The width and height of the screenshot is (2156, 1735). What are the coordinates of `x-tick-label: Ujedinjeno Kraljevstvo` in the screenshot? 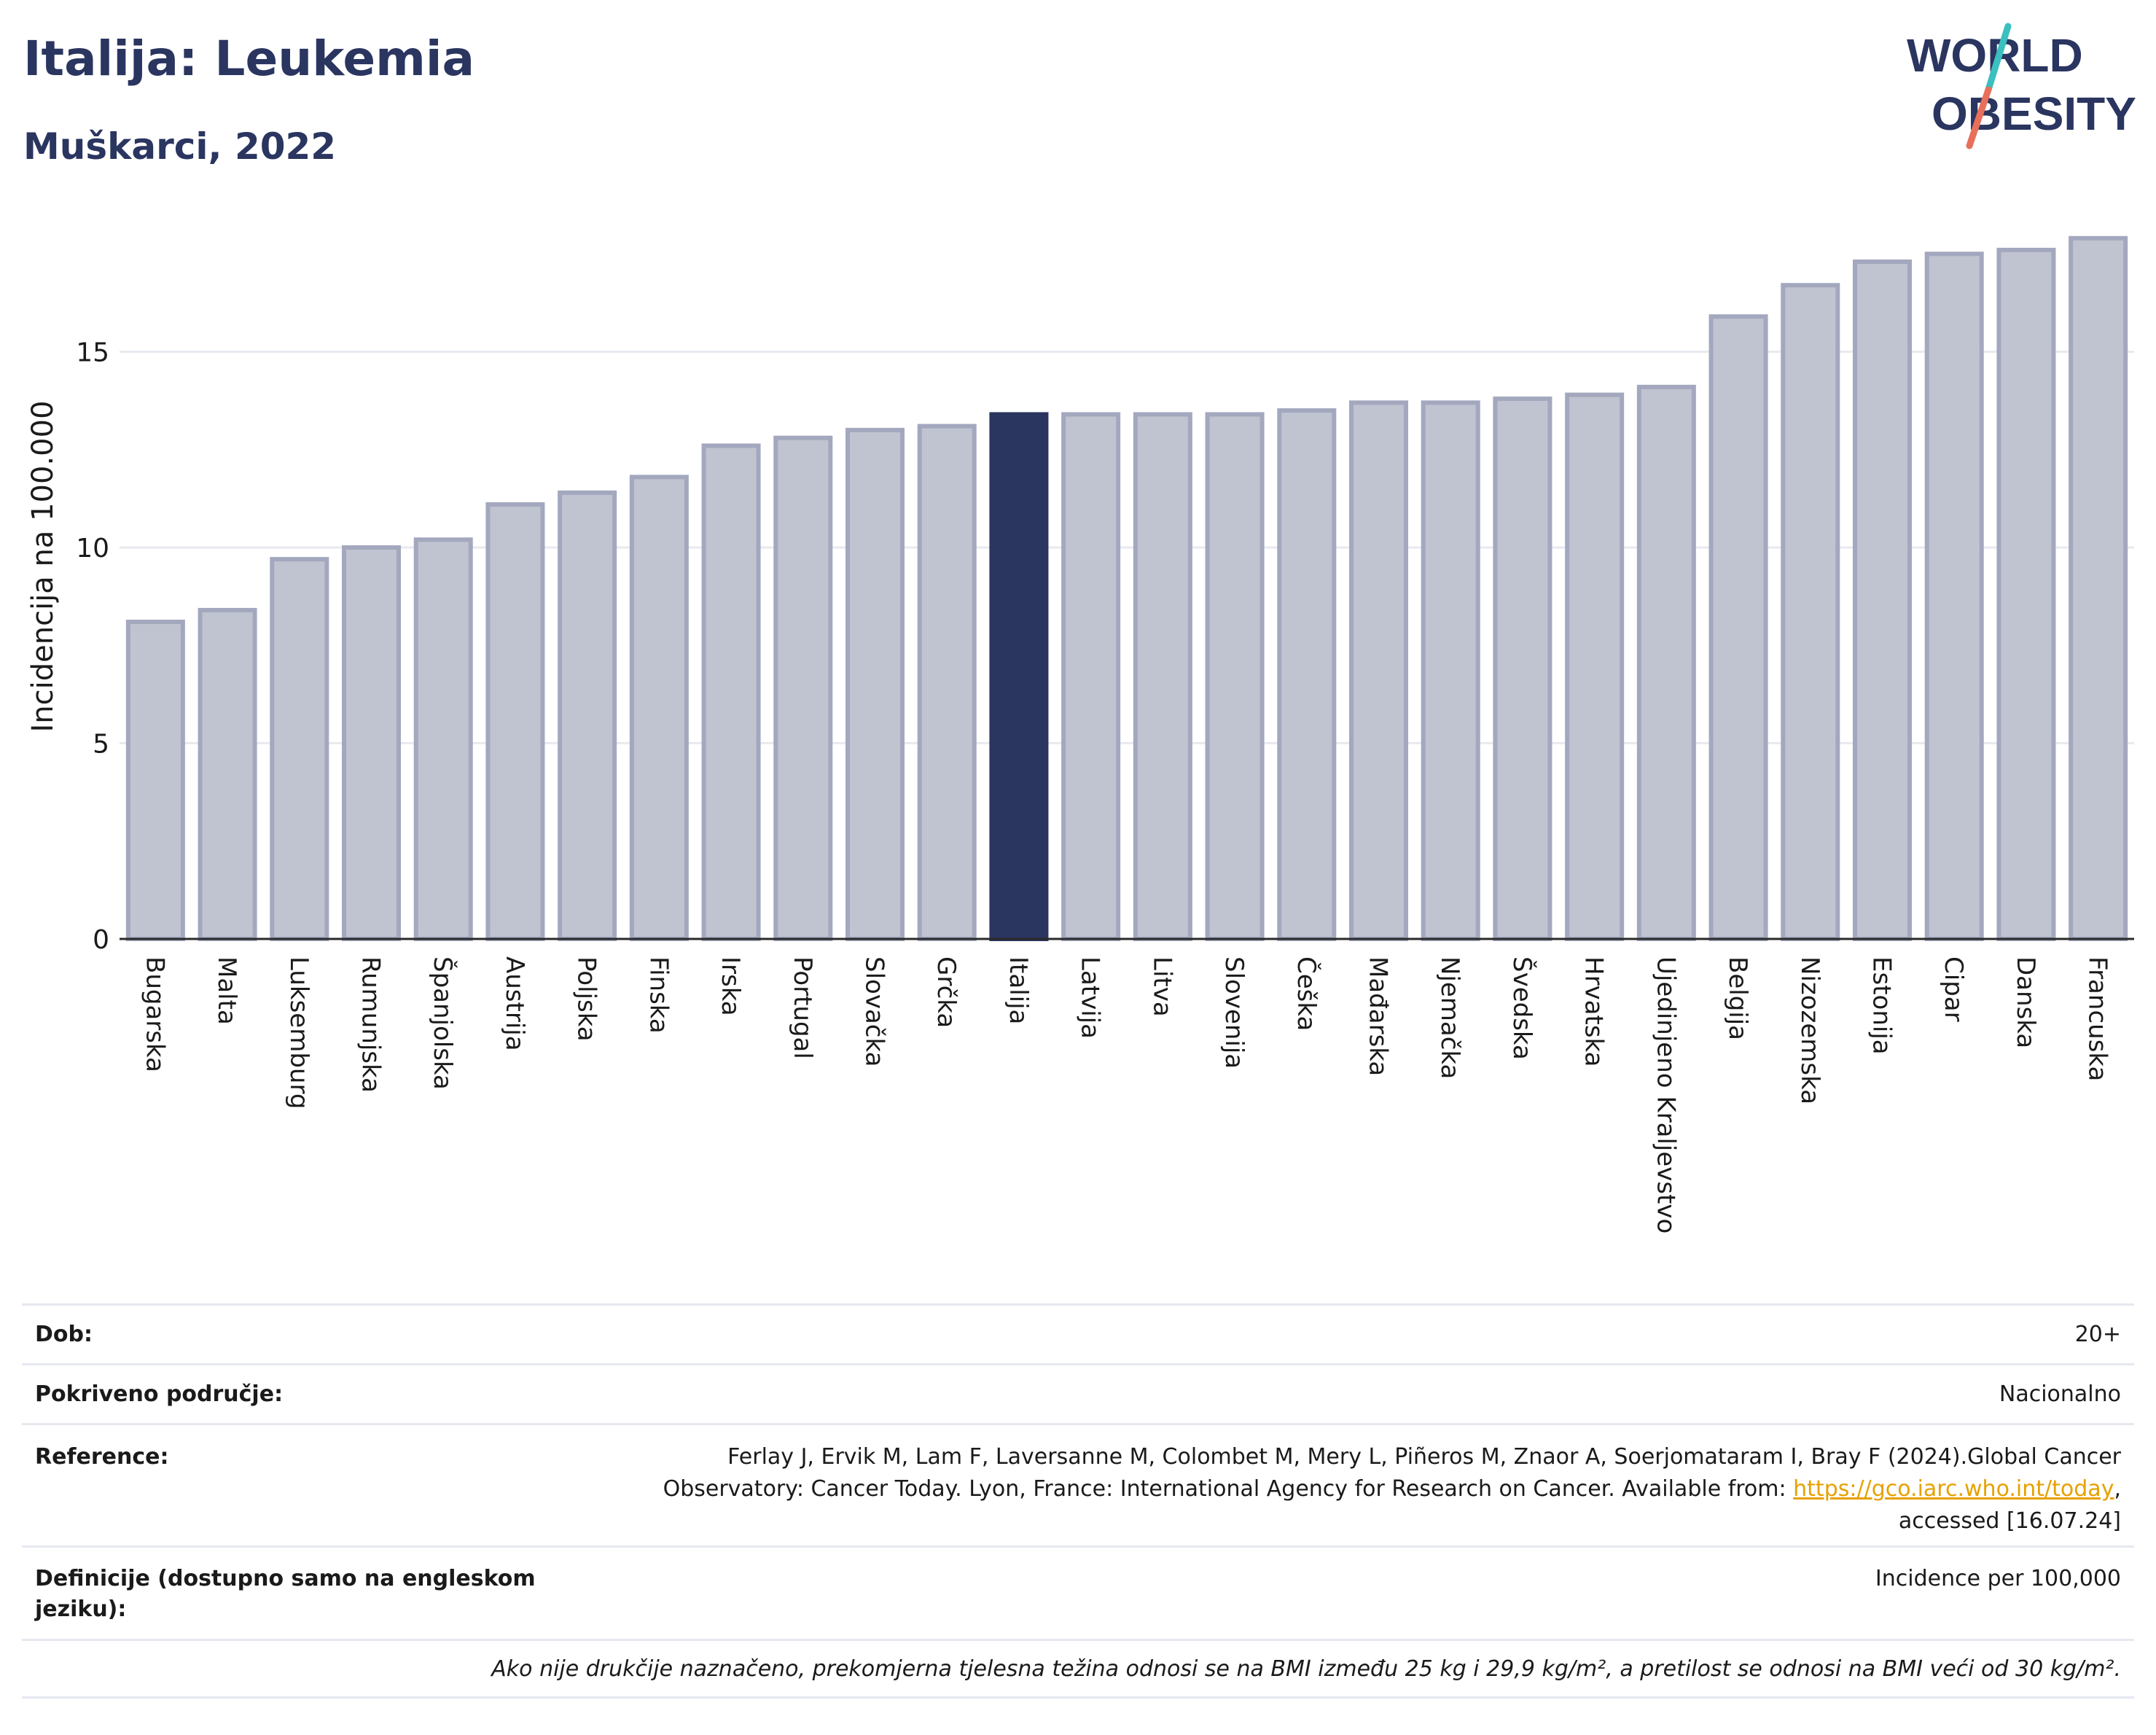 It's located at (1665, 1094).